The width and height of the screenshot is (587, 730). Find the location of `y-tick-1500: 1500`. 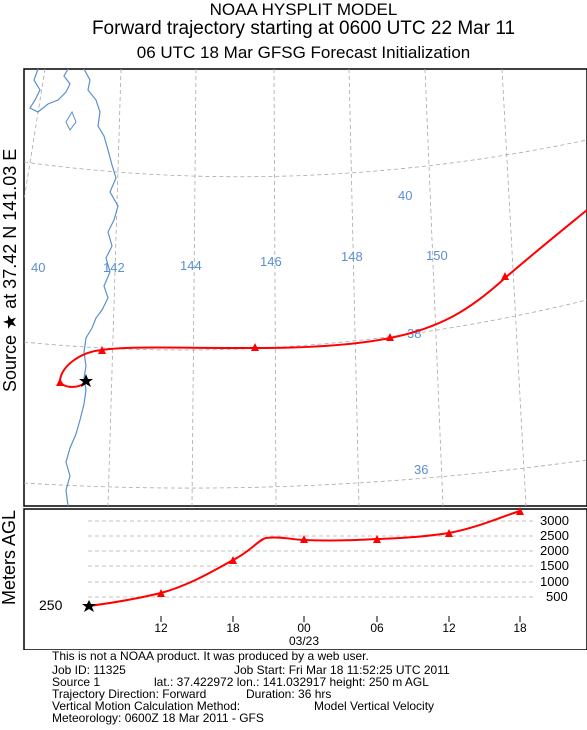

y-tick-1500: 1500 is located at coordinates (554, 565).